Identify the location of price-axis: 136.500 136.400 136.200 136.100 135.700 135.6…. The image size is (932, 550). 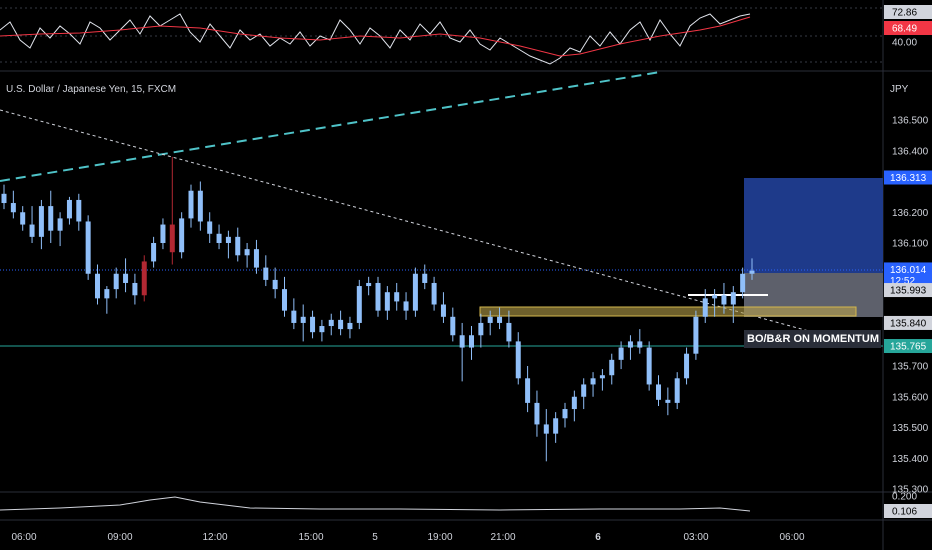
(910, 306).